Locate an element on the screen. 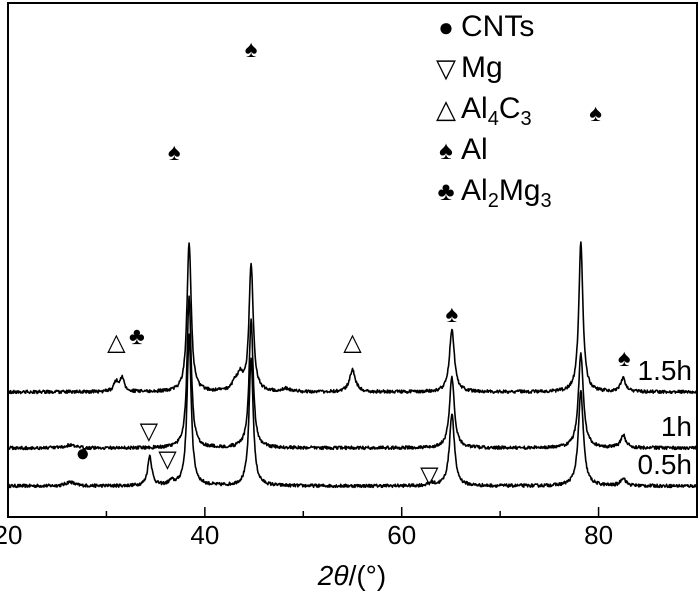 The width and height of the screenshot is (700, 603). legend-marker: △ is located at coordinates (446, 109).